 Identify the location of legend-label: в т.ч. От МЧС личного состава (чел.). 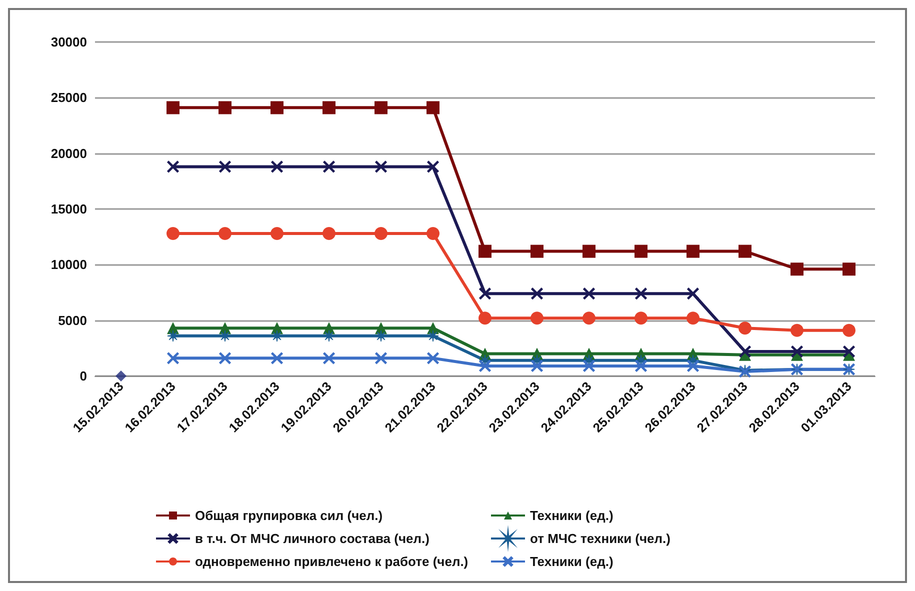
(312, 538).